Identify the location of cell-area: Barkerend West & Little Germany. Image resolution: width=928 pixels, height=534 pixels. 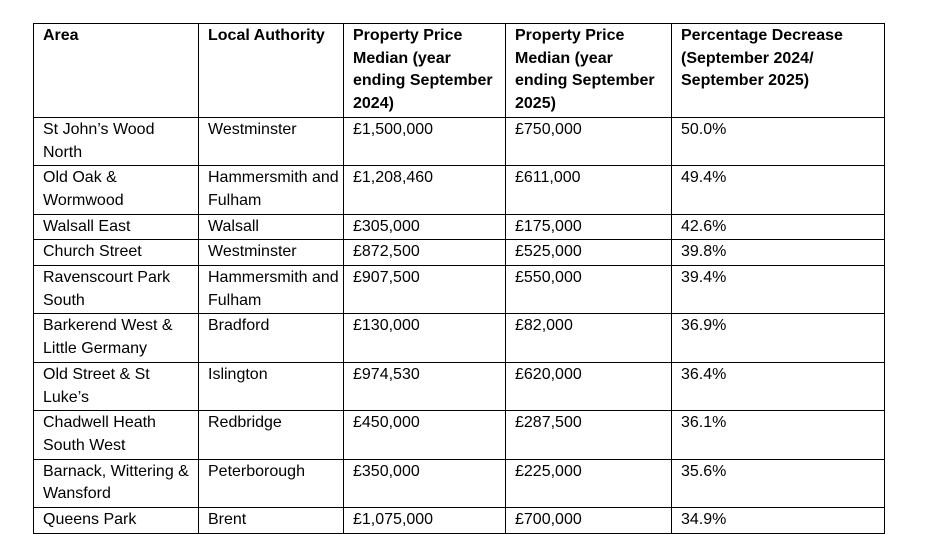
(116, 338).